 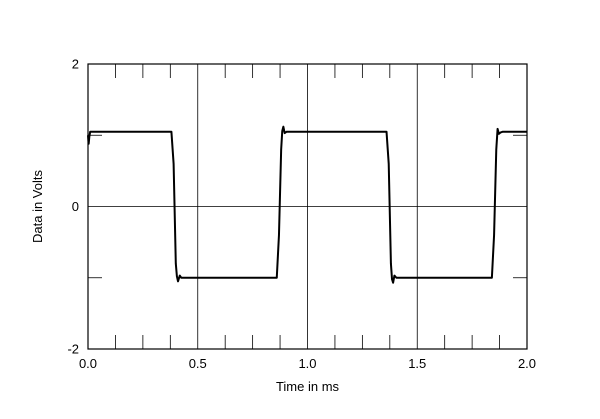 I want to click on y-tick-labels: -2 0 2, so click(x=73, y=207).